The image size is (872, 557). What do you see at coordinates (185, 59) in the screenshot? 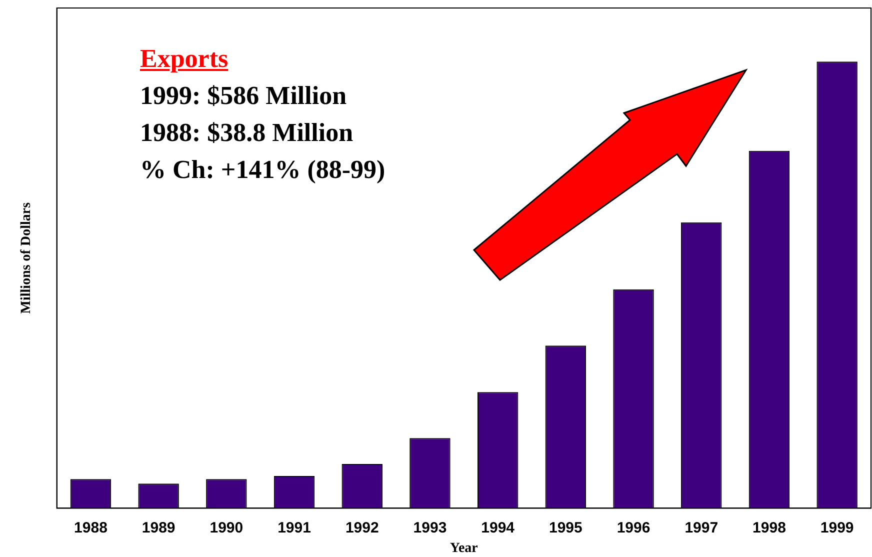
I see `chart-title: Exports` at bounding box center [185, 59].